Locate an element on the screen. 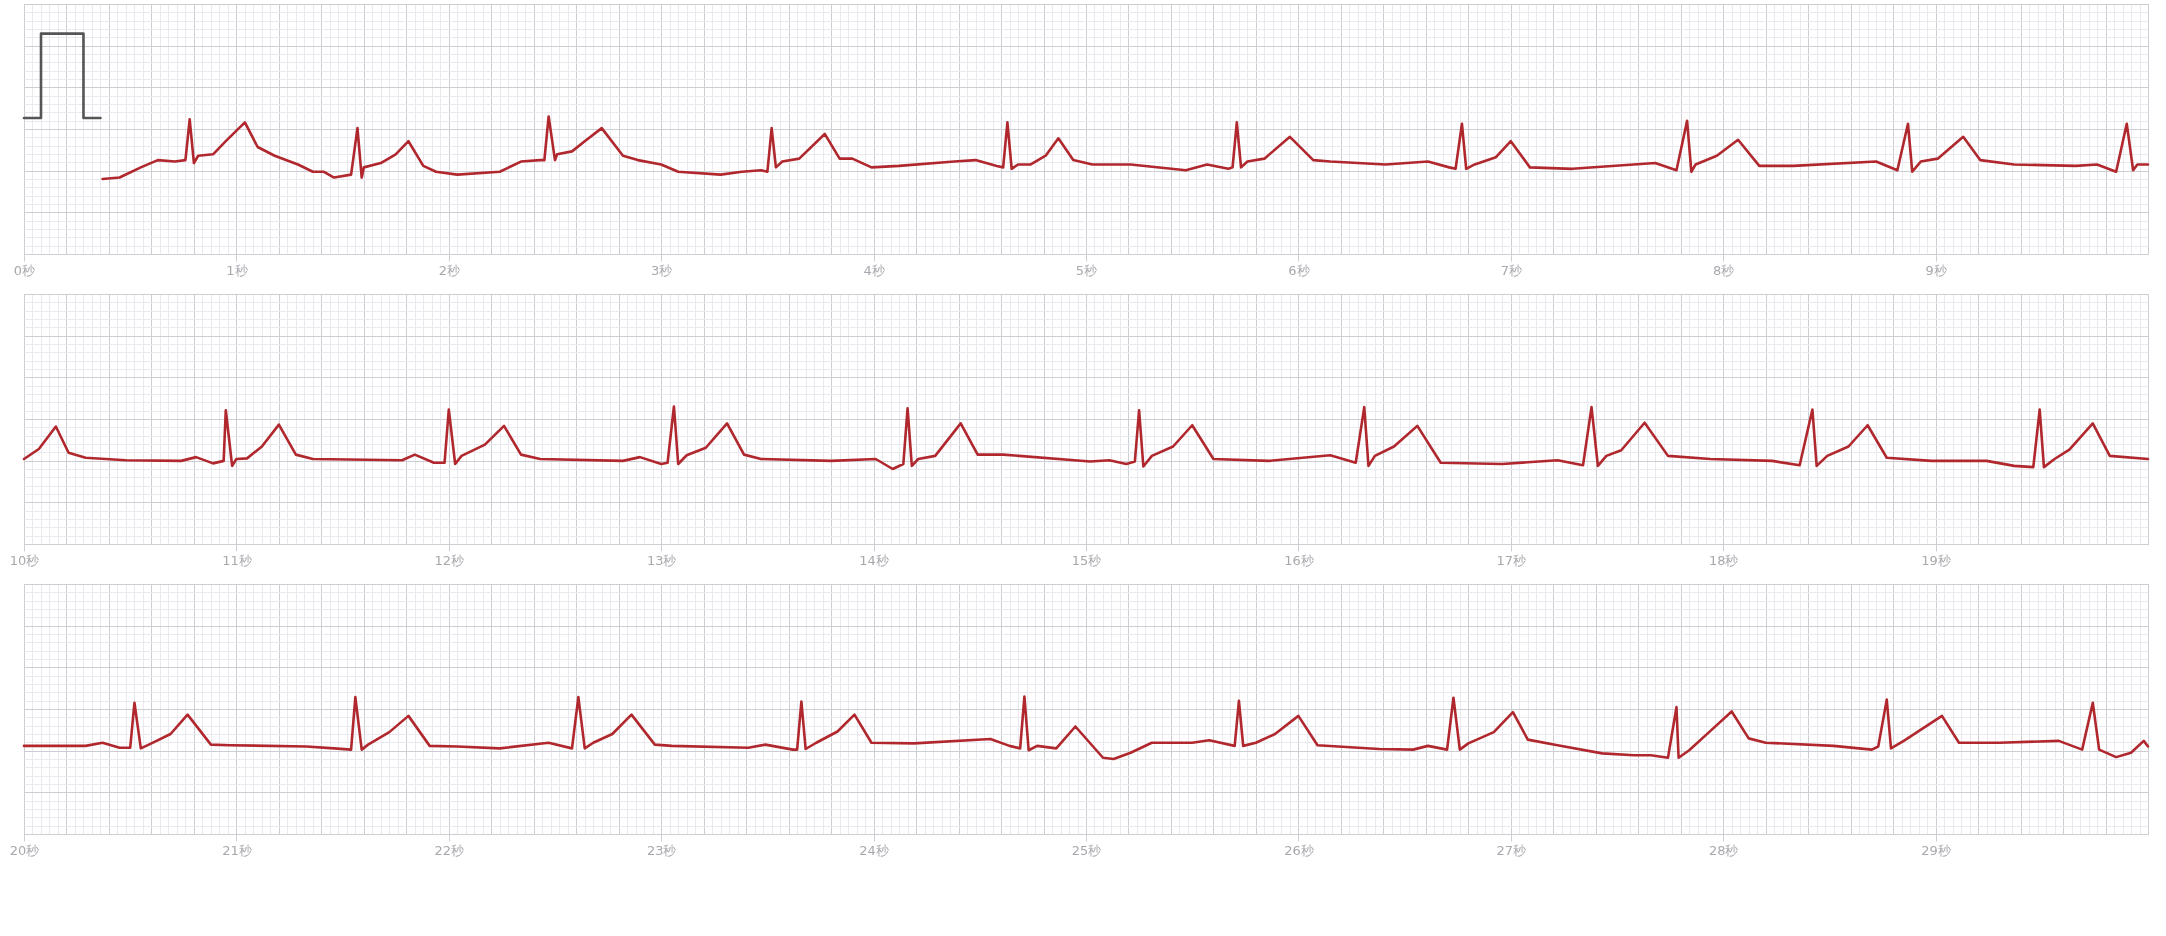  x-tick-label: 22秒 is located at coordinates (449, 850).